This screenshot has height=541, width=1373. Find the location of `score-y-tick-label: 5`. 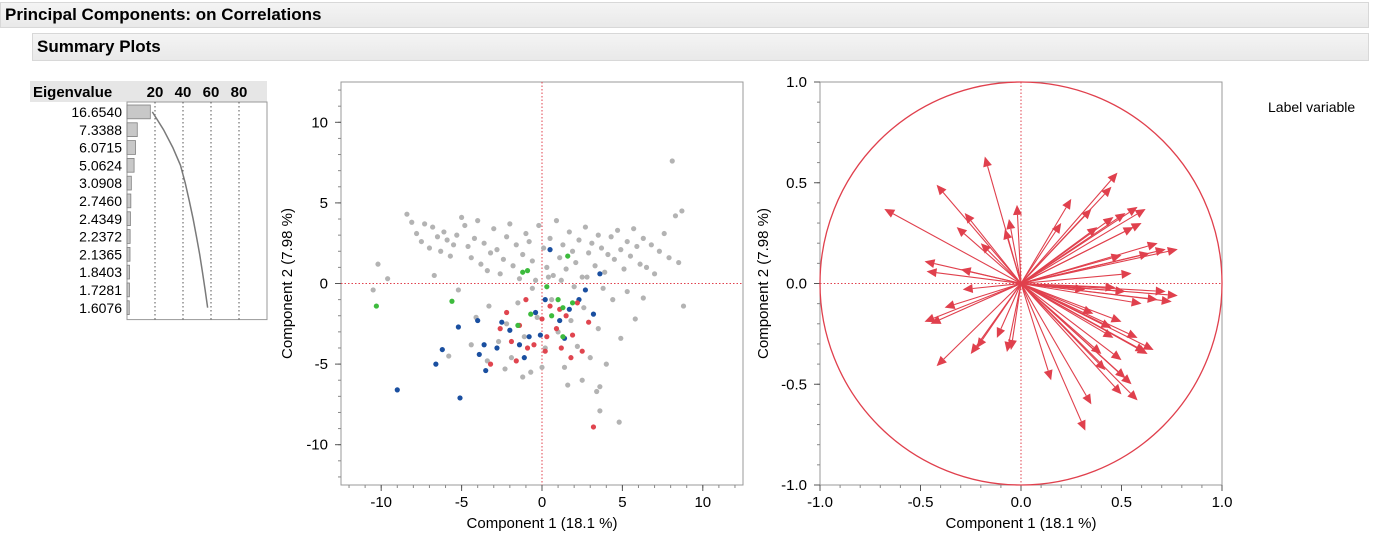

score-y-tick-label: 5 is located at coordinates (324, 203).